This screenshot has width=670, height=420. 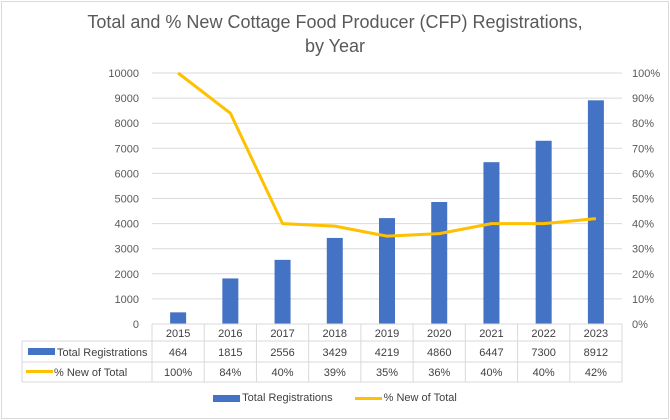 I want to click on y-right-tick-label: 50%, so click(x=643, y=200).